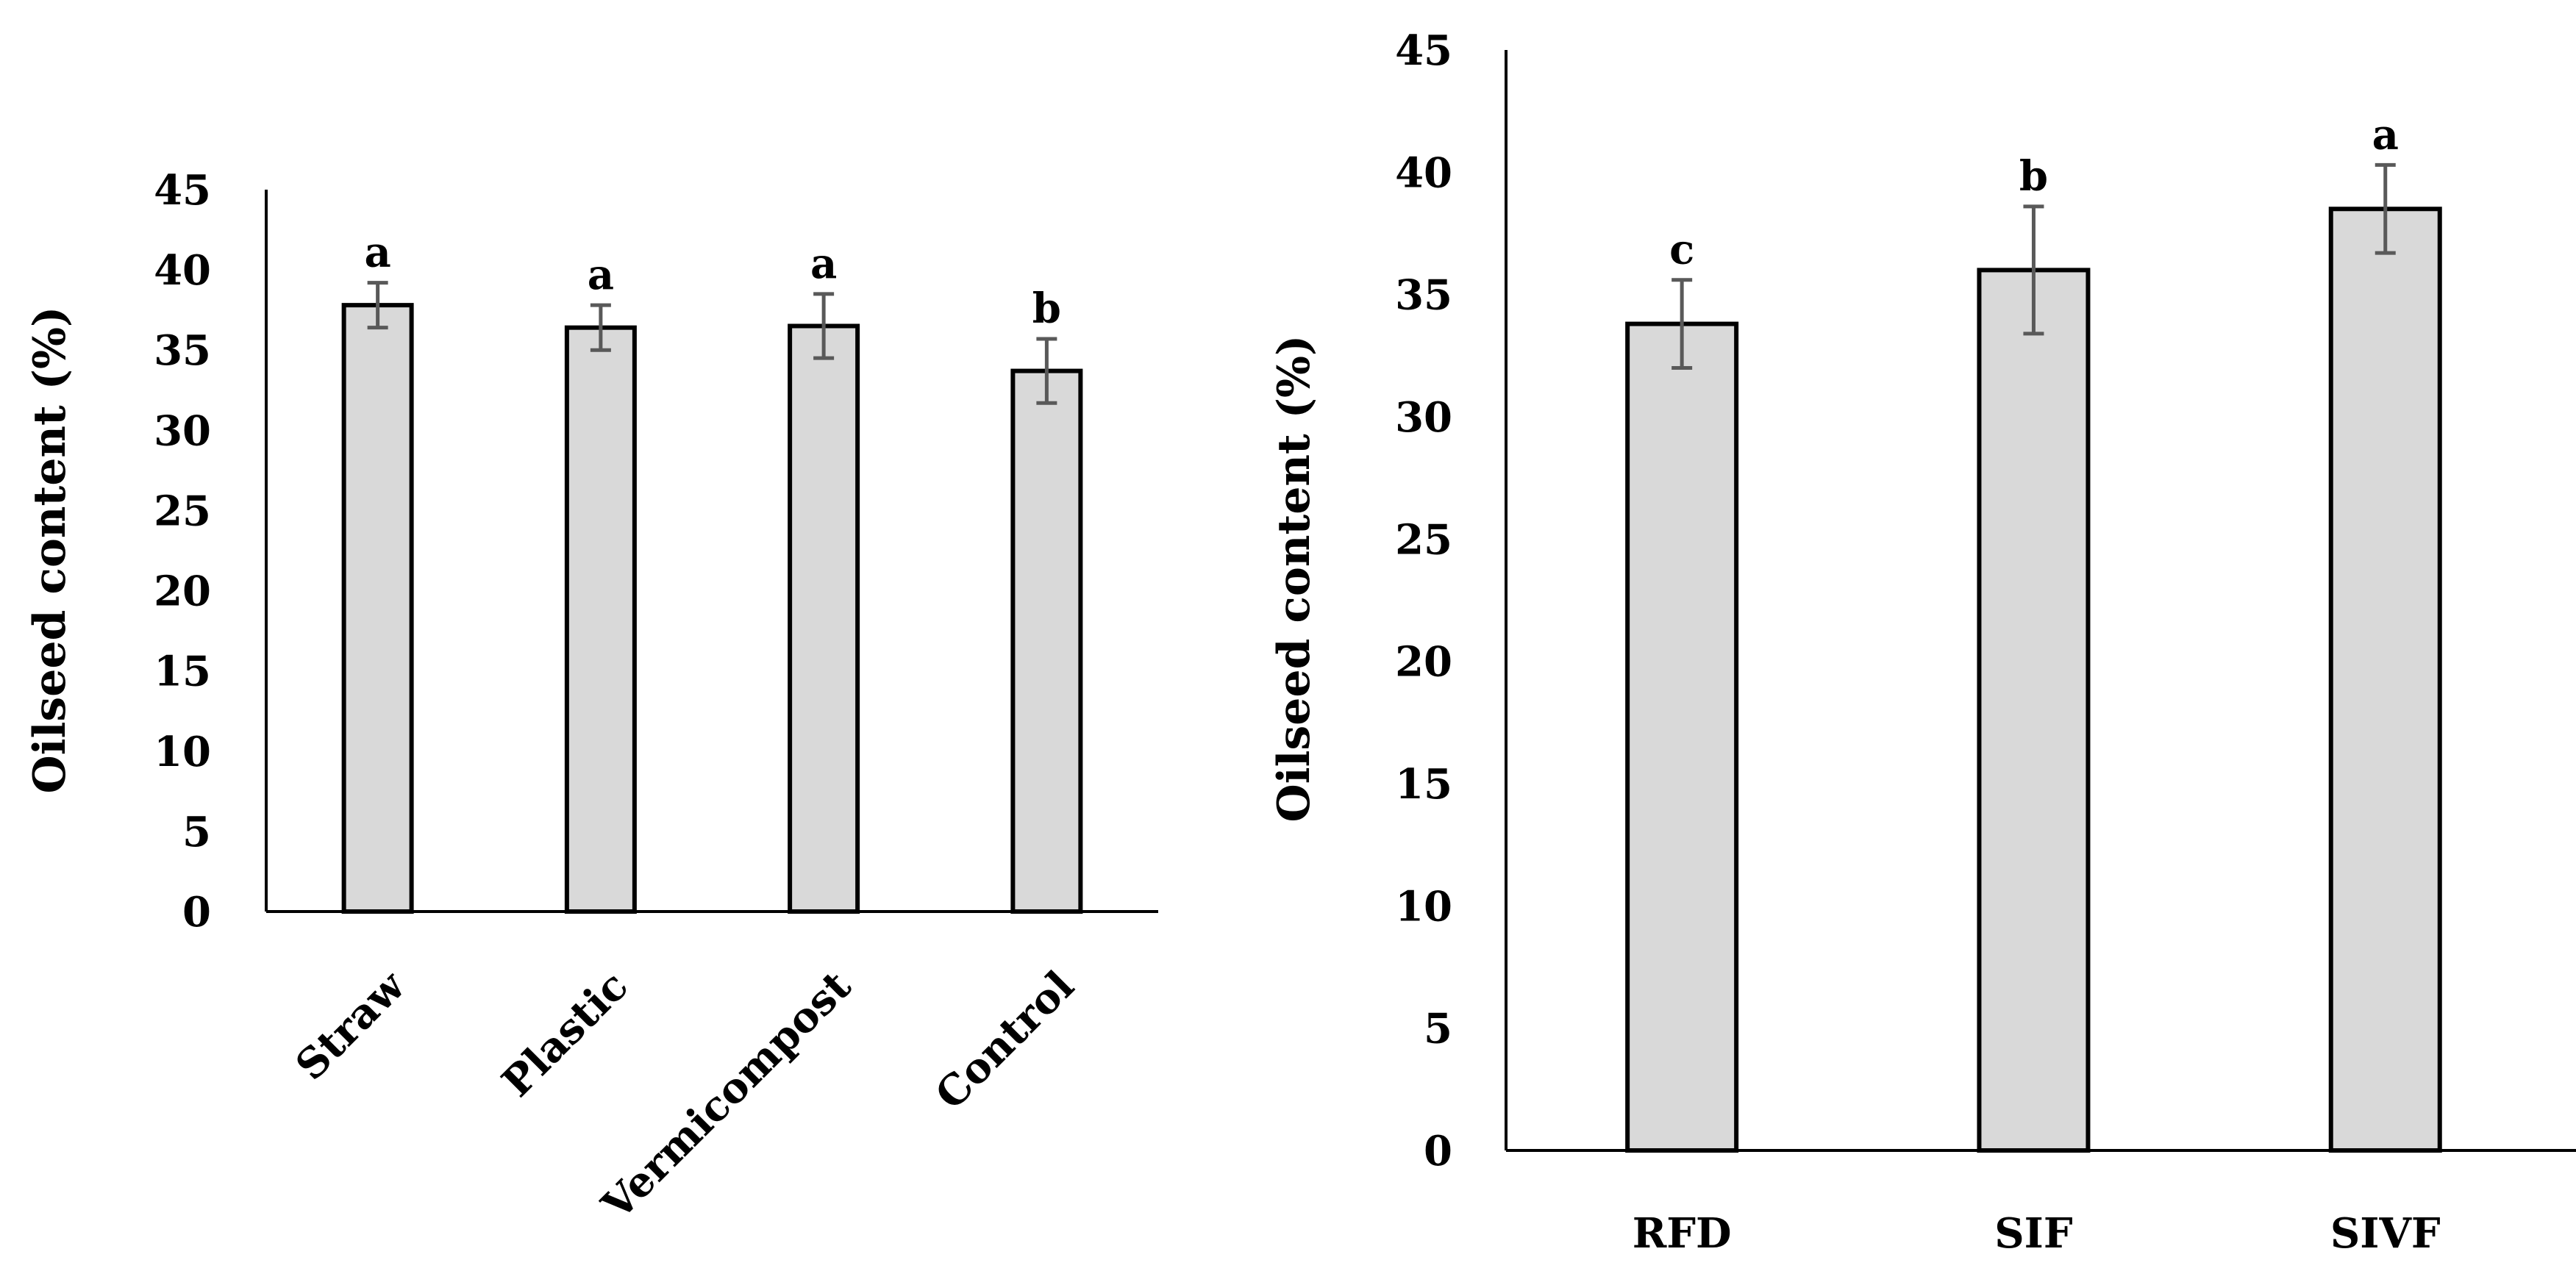 Image resolution: width=2576 pixels, height=1271 pixels. I want to click on x-tick-label: Plastic, so click(565, 1034).